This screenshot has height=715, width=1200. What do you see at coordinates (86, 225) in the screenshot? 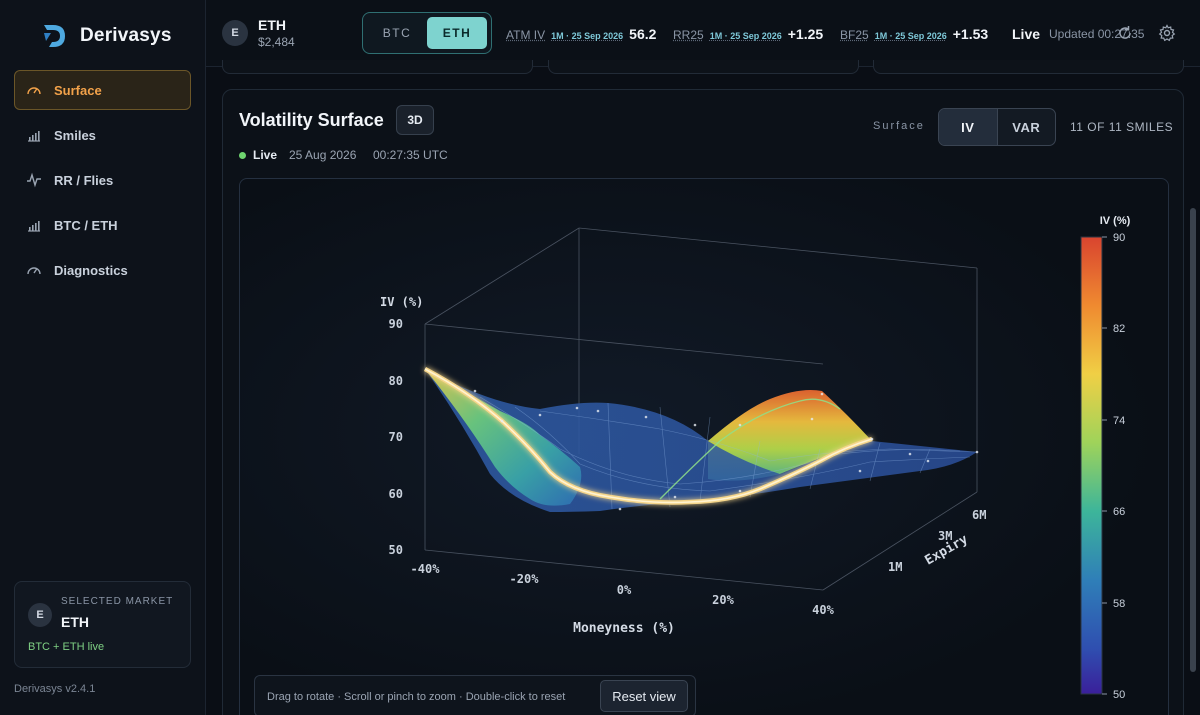
I see `sidebar-item-label: BTC / ETH` at bounding box center [86, 225].